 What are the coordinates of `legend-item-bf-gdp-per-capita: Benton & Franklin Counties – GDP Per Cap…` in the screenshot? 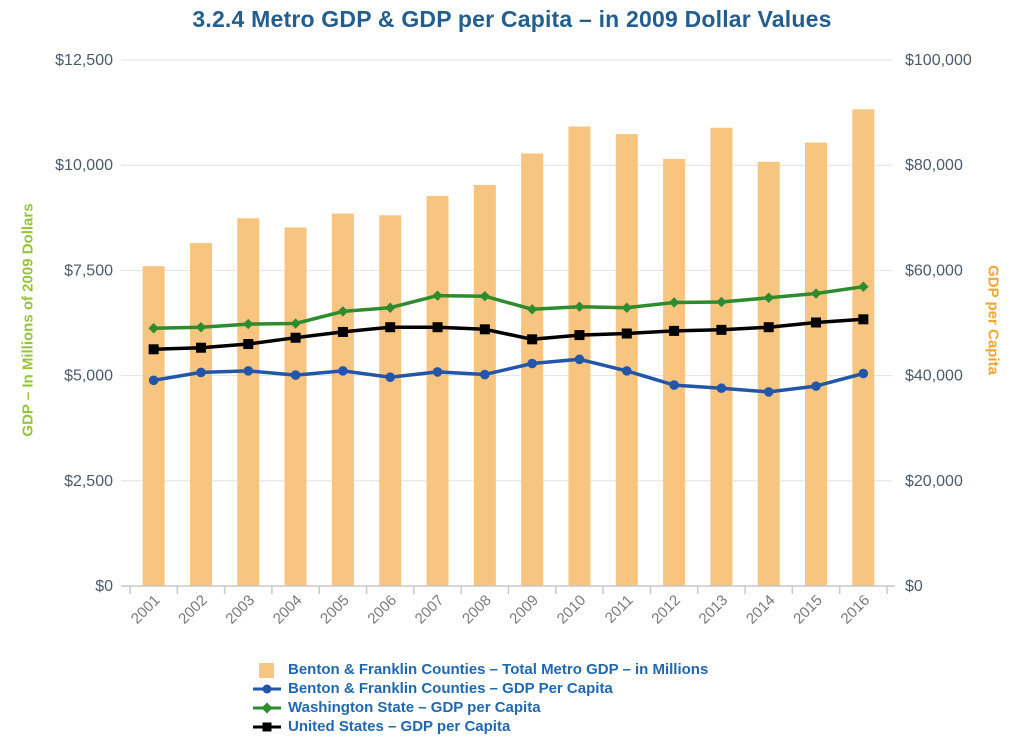 It's located at (480, 688).